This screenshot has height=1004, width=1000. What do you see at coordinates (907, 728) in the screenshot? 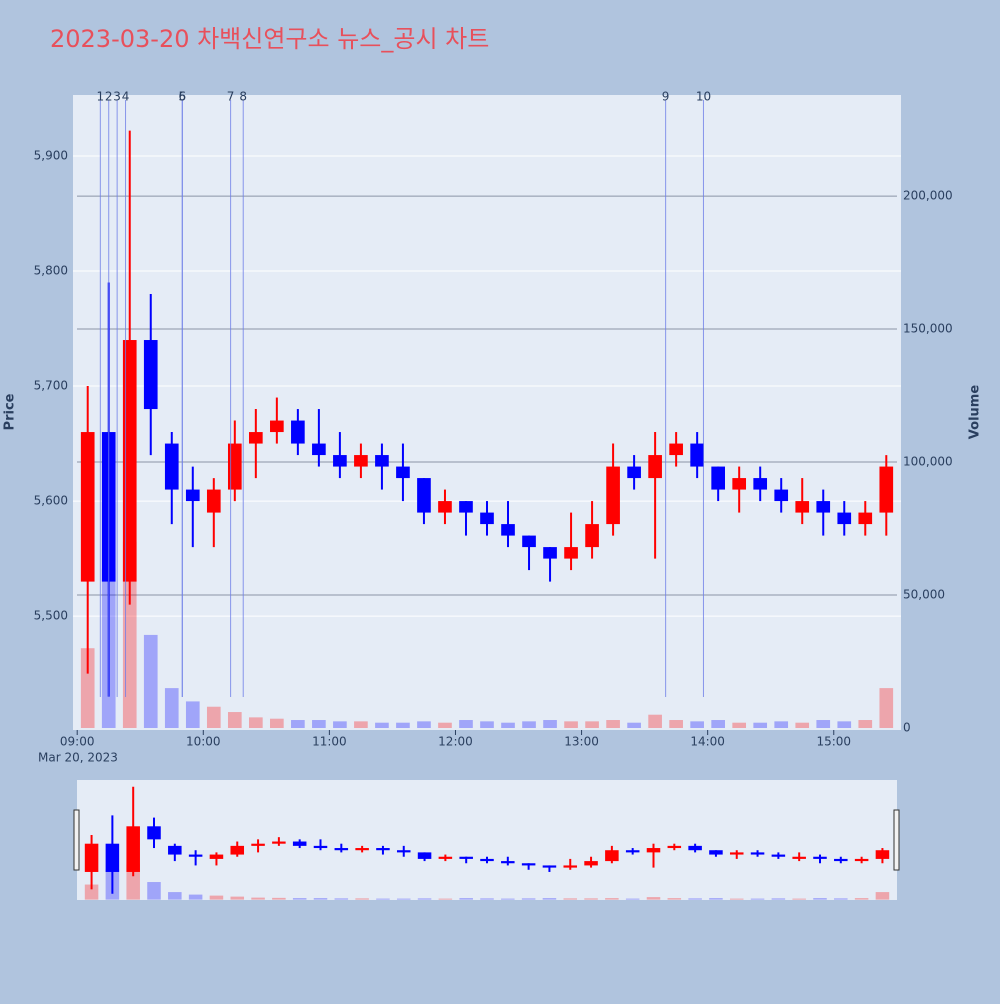
I see `y2-tick-label: 0` at bounding box center [907, 728].